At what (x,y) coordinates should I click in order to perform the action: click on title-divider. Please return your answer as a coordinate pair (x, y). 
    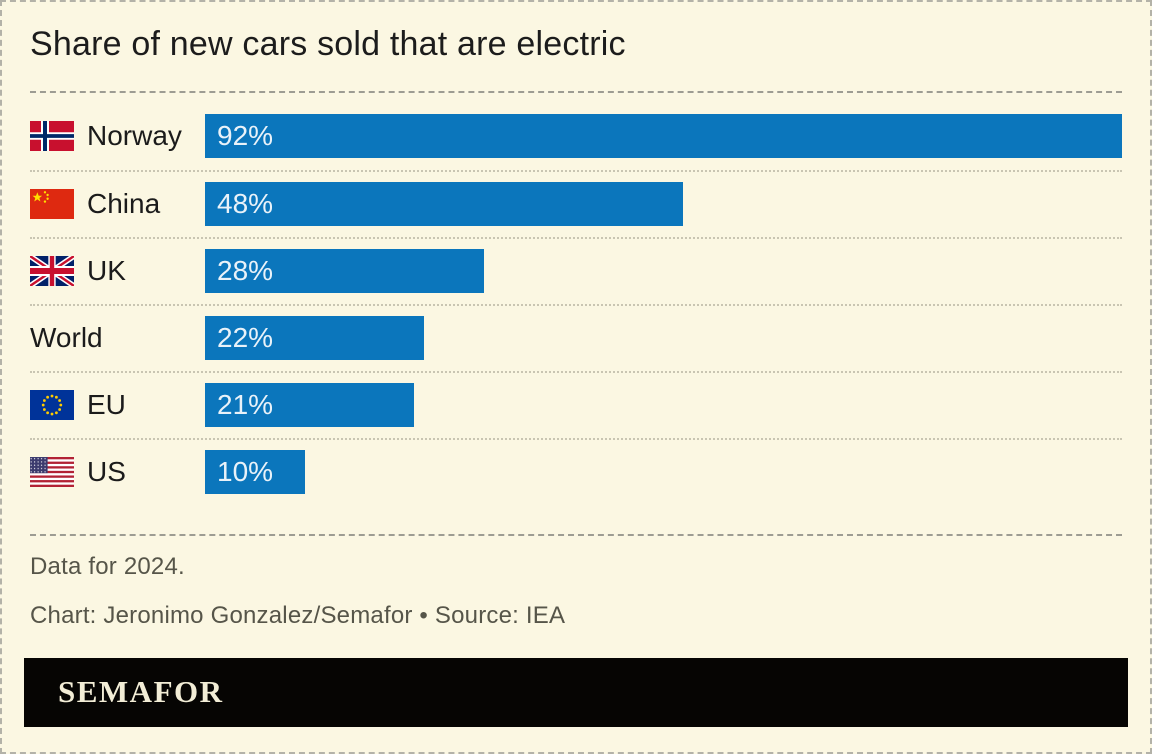
    Looking at the image, I should click on (576, 91).